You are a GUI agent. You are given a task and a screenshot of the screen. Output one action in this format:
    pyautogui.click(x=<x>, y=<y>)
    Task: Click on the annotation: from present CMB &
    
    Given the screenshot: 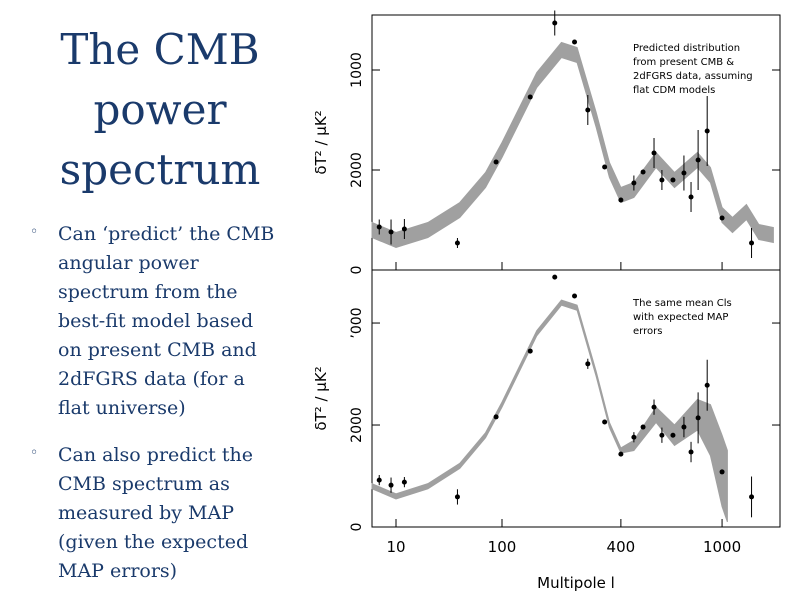 What is the action you would take?
    pyautogui.click(x=683, y=62)
    